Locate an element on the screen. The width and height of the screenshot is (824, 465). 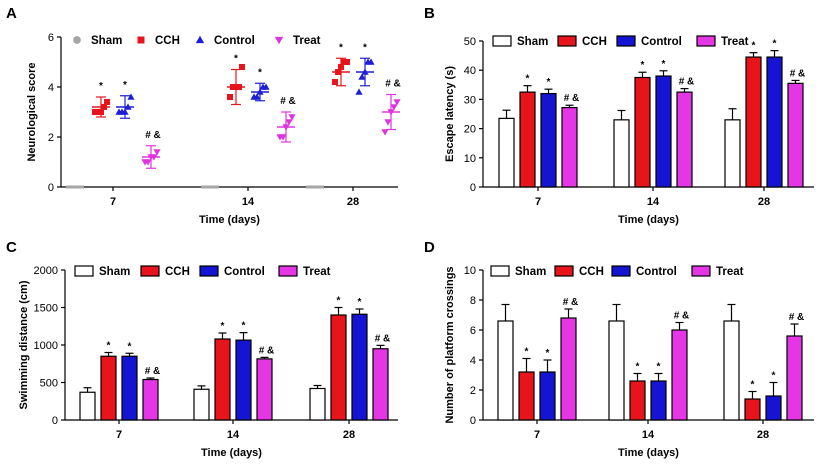
y-tick-label: 500 is located at coordinates (49, 384).